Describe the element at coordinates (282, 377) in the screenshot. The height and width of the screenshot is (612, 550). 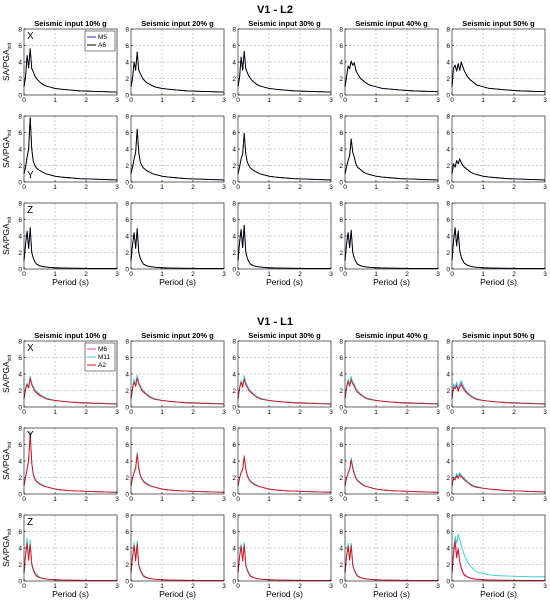
I see `panel-1-X-2: 0 1 2 3 0 2 4 6 8` at that location.